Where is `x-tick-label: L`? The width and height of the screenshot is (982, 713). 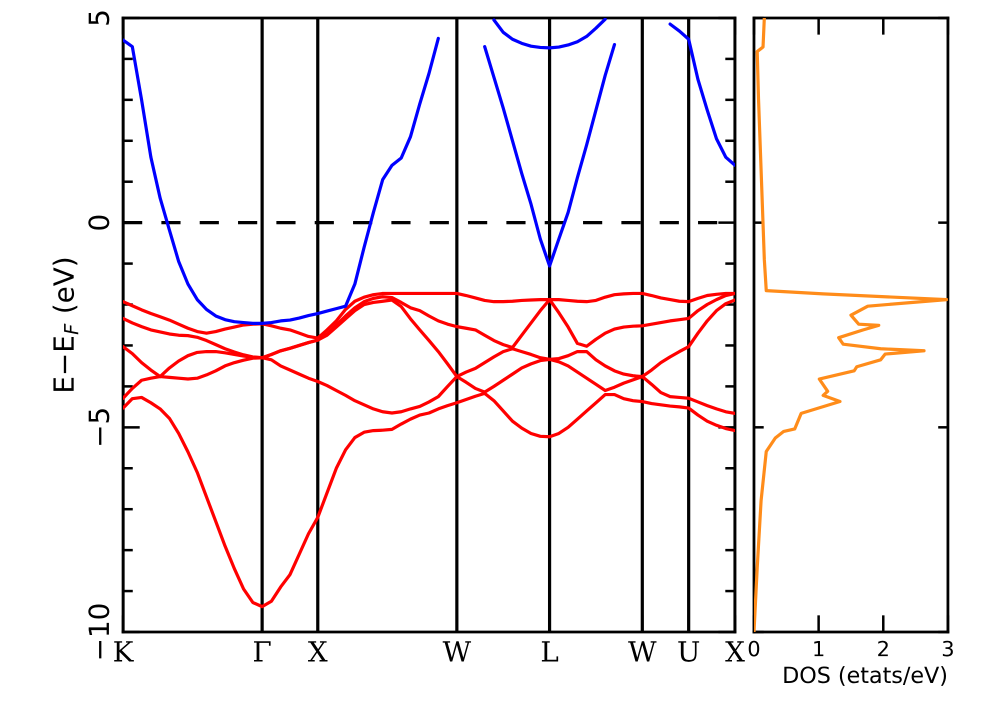
x-tick-label: L is located at coordinates (550, 651).